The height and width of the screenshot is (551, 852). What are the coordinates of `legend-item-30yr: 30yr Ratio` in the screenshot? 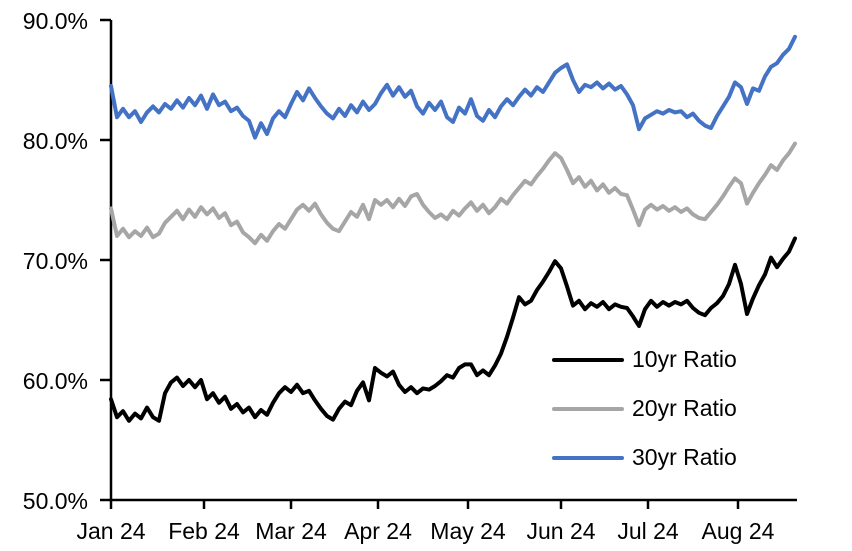 It's located at (644, 457).